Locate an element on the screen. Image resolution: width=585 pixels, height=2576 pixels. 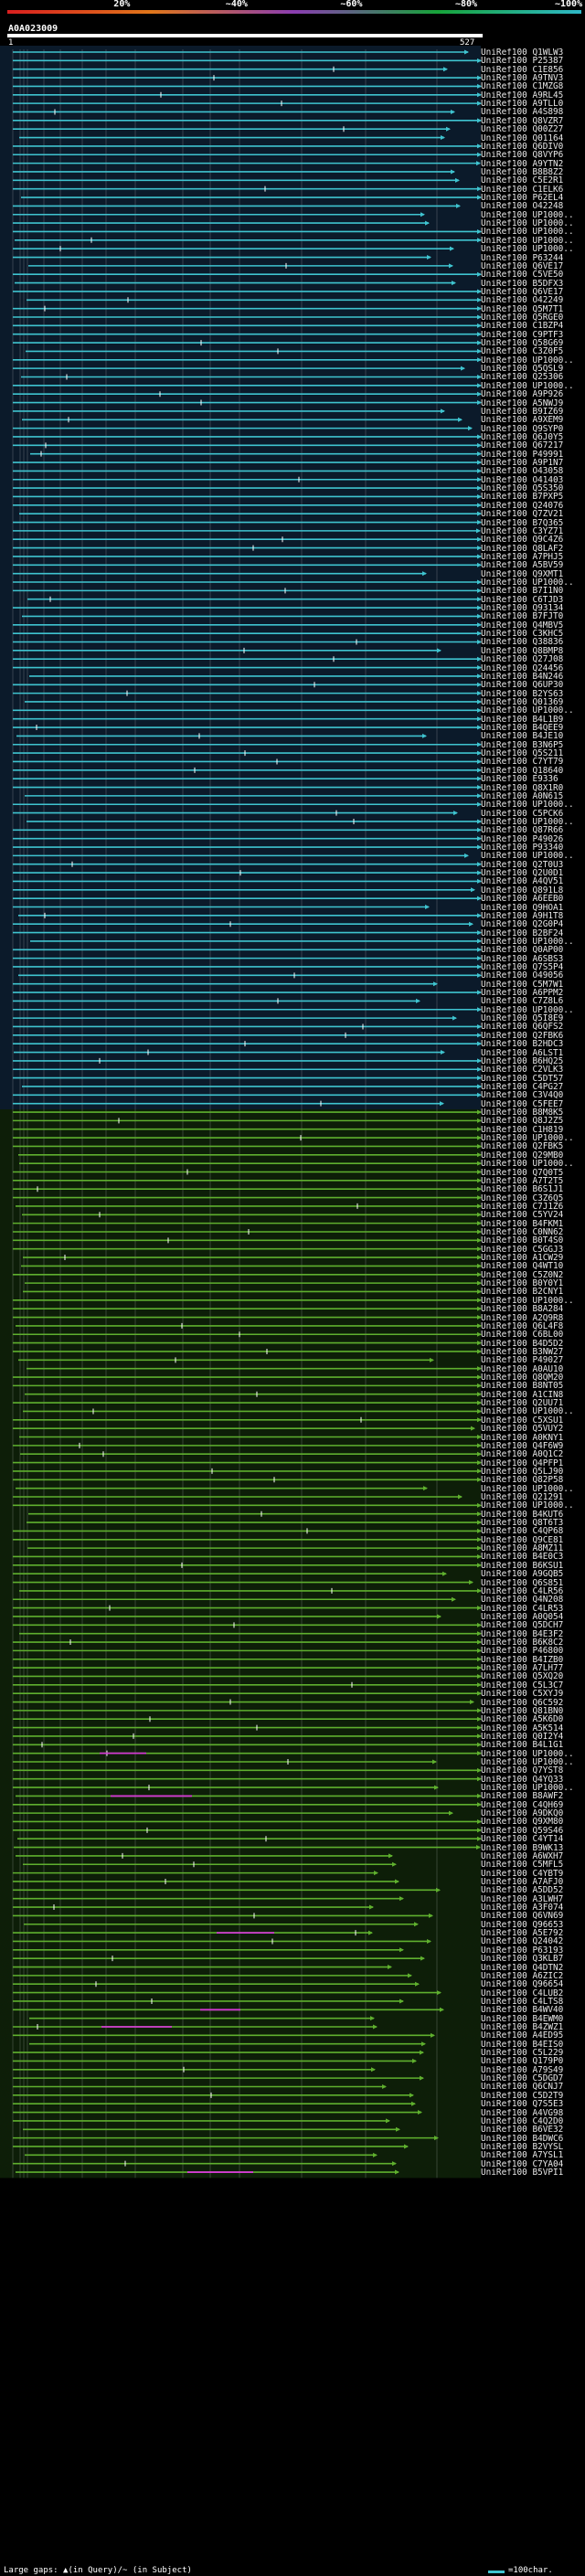
hit-label: UniRef100_B2VYSL is located at coordinates (522, 2146).